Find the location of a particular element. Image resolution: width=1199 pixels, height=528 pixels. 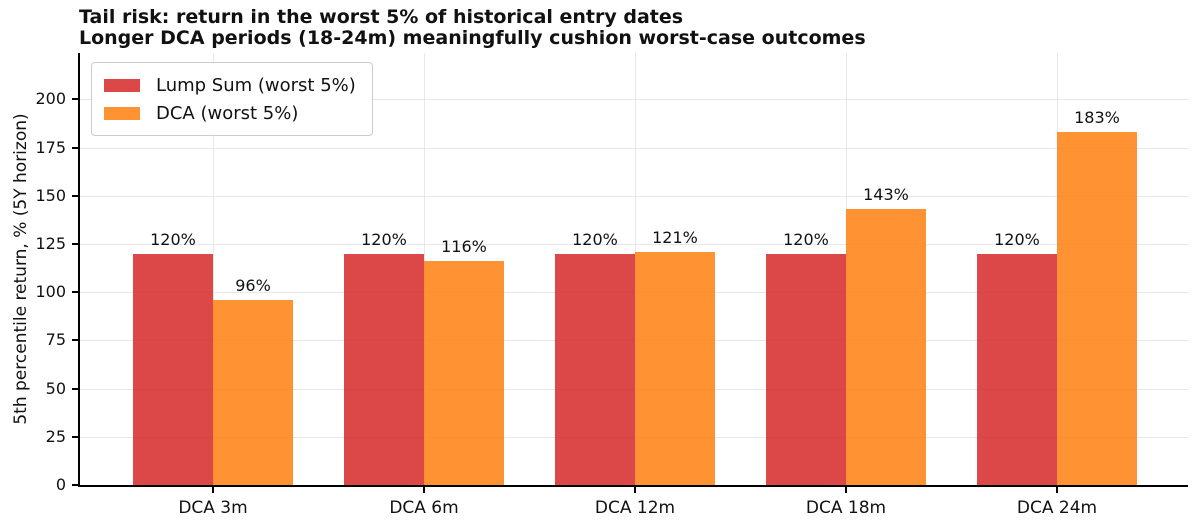

gridline-x-dca-3m is located at coordinates (213, 269).